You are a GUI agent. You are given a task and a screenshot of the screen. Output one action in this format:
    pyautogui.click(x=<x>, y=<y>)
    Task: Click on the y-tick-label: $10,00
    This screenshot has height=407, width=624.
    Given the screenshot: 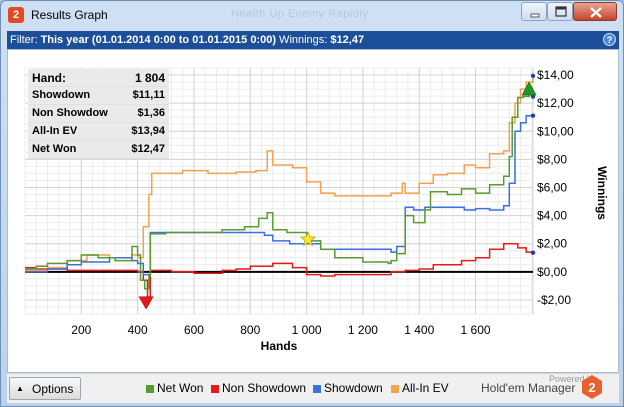 What is the action you would take?
    pyautogui.click(x=555, y=131)
    